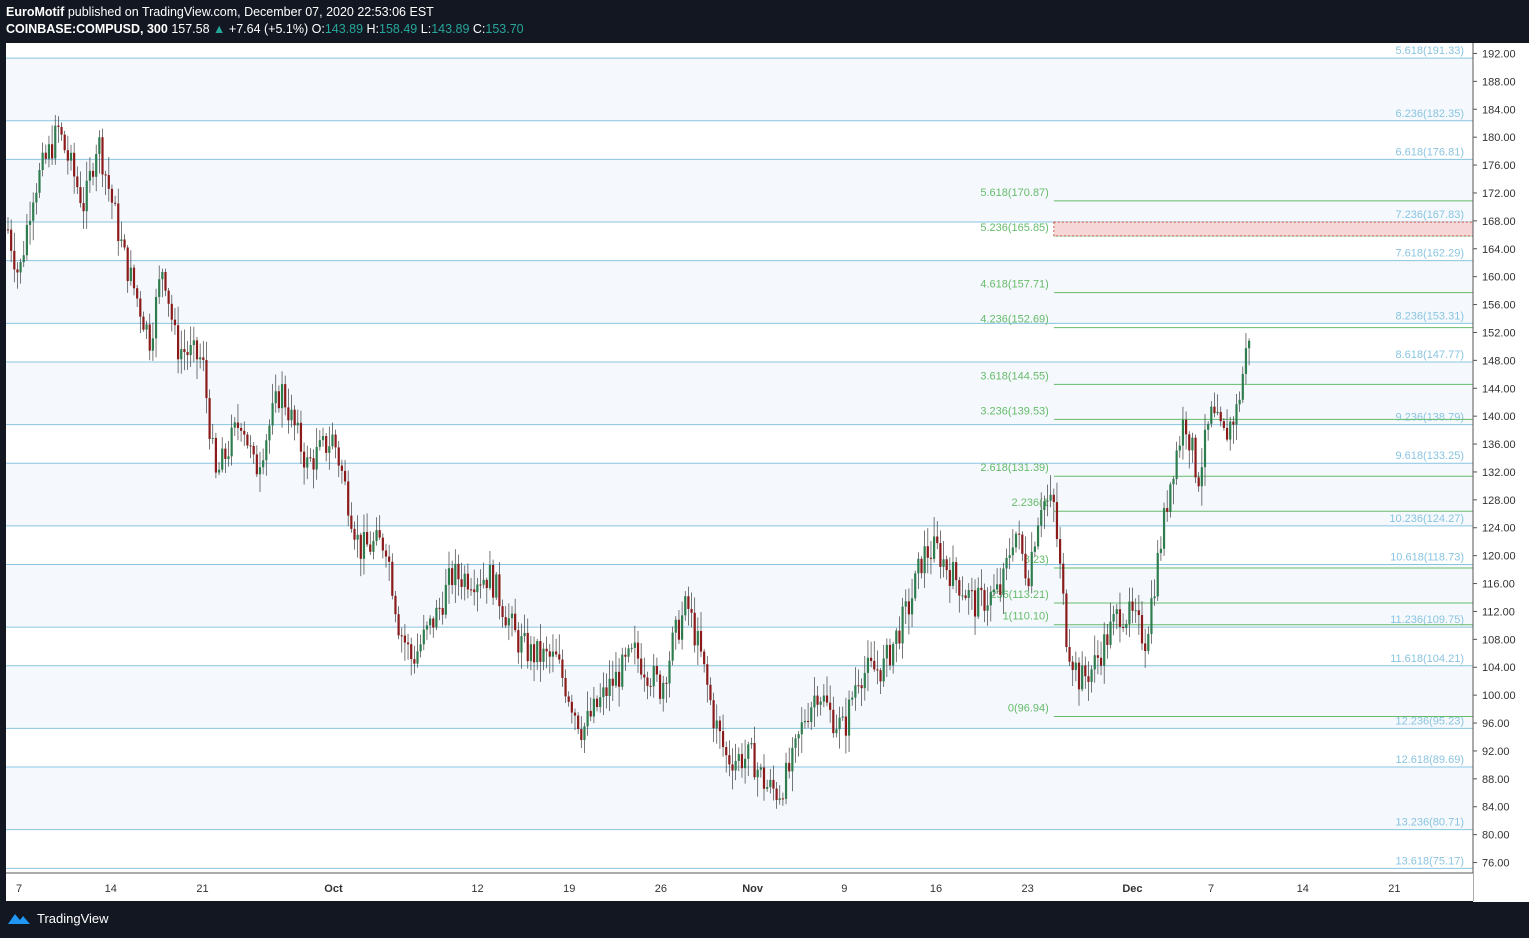 This screenshot has width=1529, height=938. Describe the element at coordinates (1263, 229) in the screenshot. I see `target-zone` at that location.